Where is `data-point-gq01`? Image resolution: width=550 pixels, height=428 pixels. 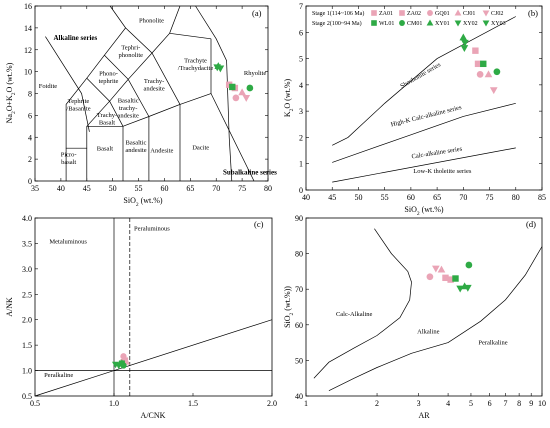
data-point-gq01 is located at coordinates (236, 98).